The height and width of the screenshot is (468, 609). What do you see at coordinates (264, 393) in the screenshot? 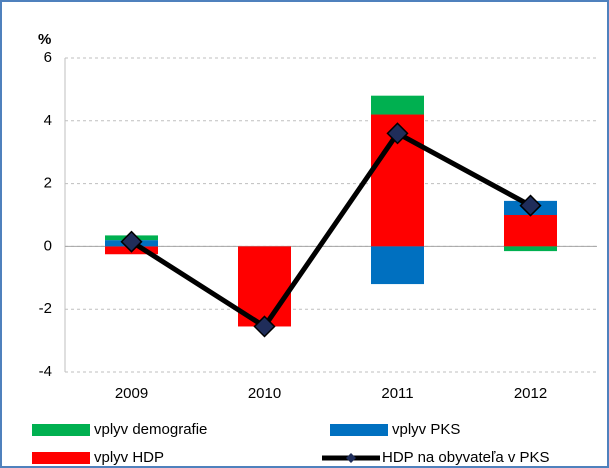
I see `x-tick-label: 2010` at bounding box center [264, 393].